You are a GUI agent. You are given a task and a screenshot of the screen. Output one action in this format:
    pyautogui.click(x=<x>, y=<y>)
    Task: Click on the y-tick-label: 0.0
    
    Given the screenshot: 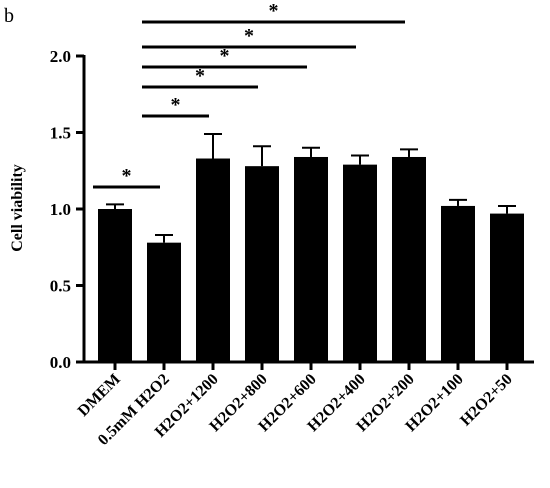 What is the action you would take?
    pyautogui.click(x=60, y=362)
    